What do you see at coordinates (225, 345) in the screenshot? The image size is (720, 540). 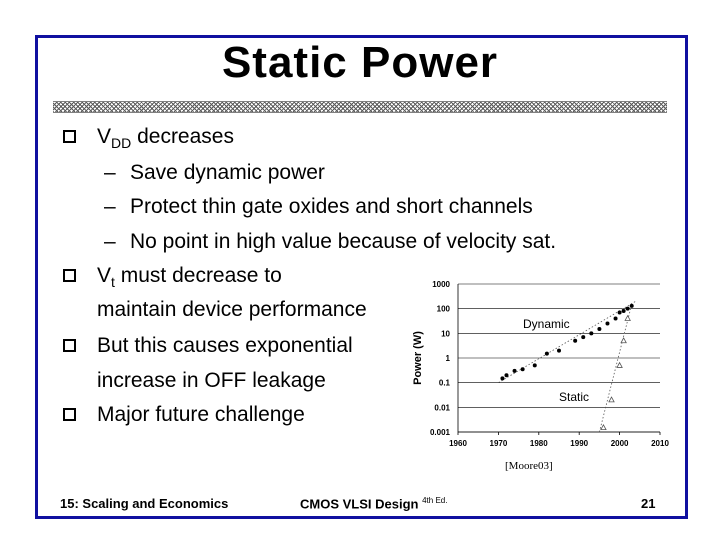 I see `bullet-exponential: But this causes exponential` at bounding box center [225, 345].